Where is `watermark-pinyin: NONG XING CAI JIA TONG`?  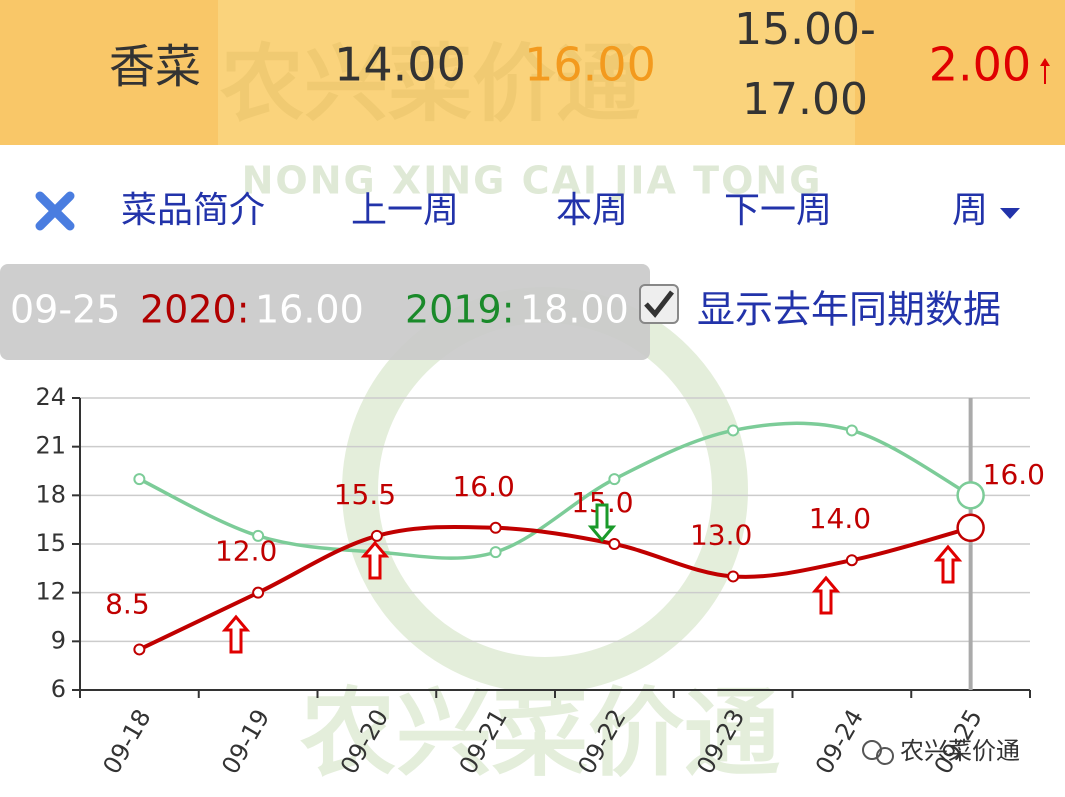 watermark-pinyin: NONG XING CAI JIA TONG is located at coordinates (532, 181).